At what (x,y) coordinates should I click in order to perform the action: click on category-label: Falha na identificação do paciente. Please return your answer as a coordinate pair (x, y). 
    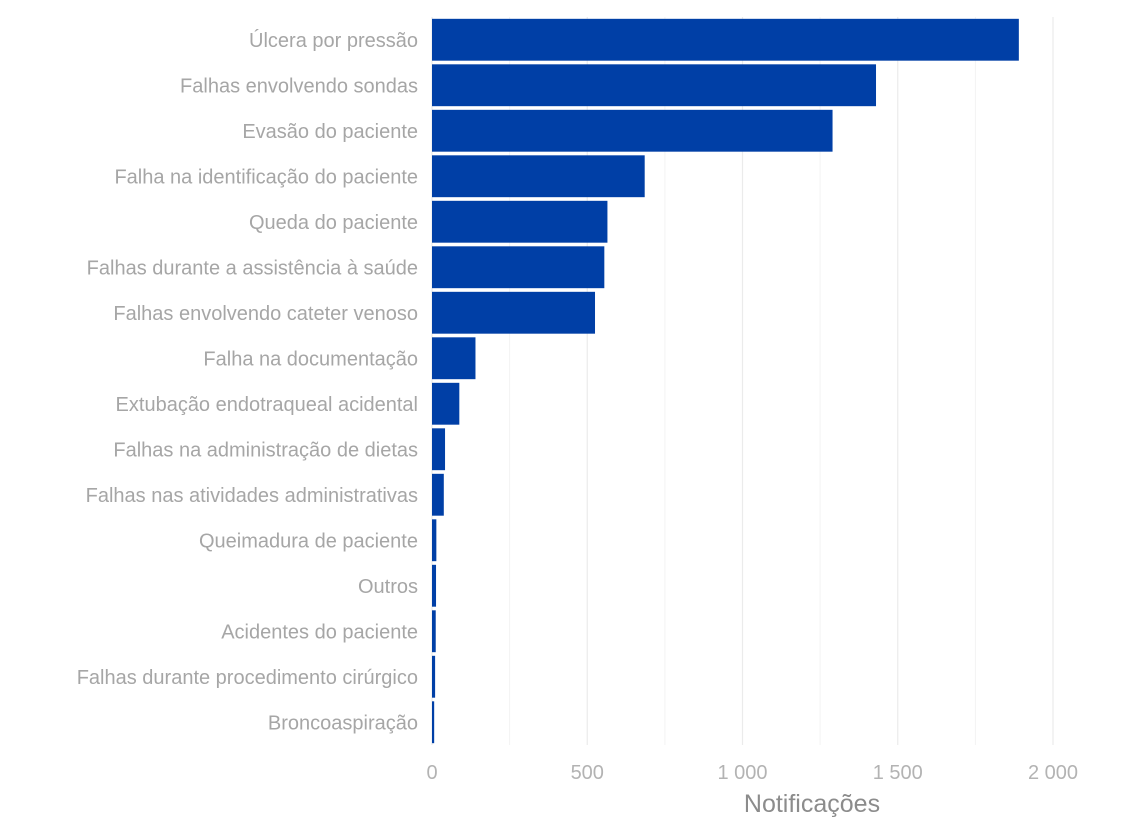
    Looking at the image, I should click on (266, 177).